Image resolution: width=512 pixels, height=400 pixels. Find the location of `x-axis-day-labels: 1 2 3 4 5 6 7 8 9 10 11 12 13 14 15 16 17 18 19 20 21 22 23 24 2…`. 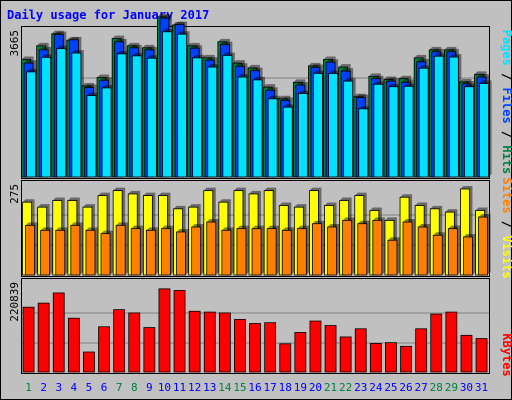

x-axis-day-labels: 1 2 3 4 5 6 7 8 9 10 11 12 13 14 15 16 17 18 19 20 21 22 23 24 2… is located at coordinates (256, 387).